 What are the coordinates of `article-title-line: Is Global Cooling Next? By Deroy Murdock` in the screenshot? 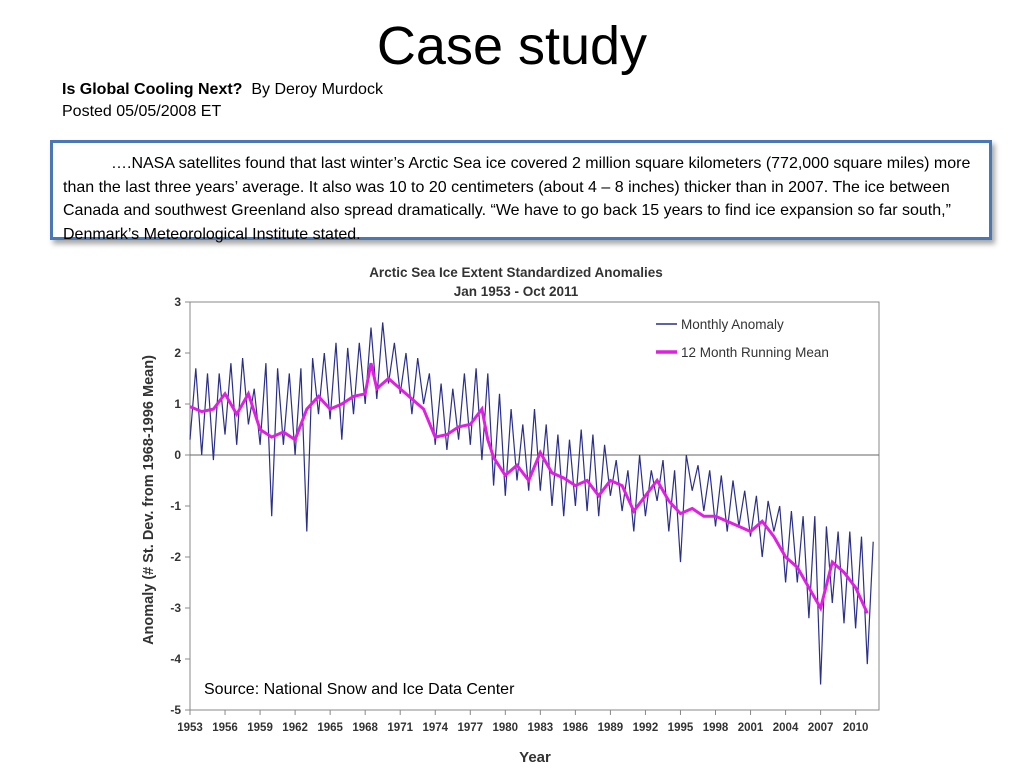 It's located at (222, 90).